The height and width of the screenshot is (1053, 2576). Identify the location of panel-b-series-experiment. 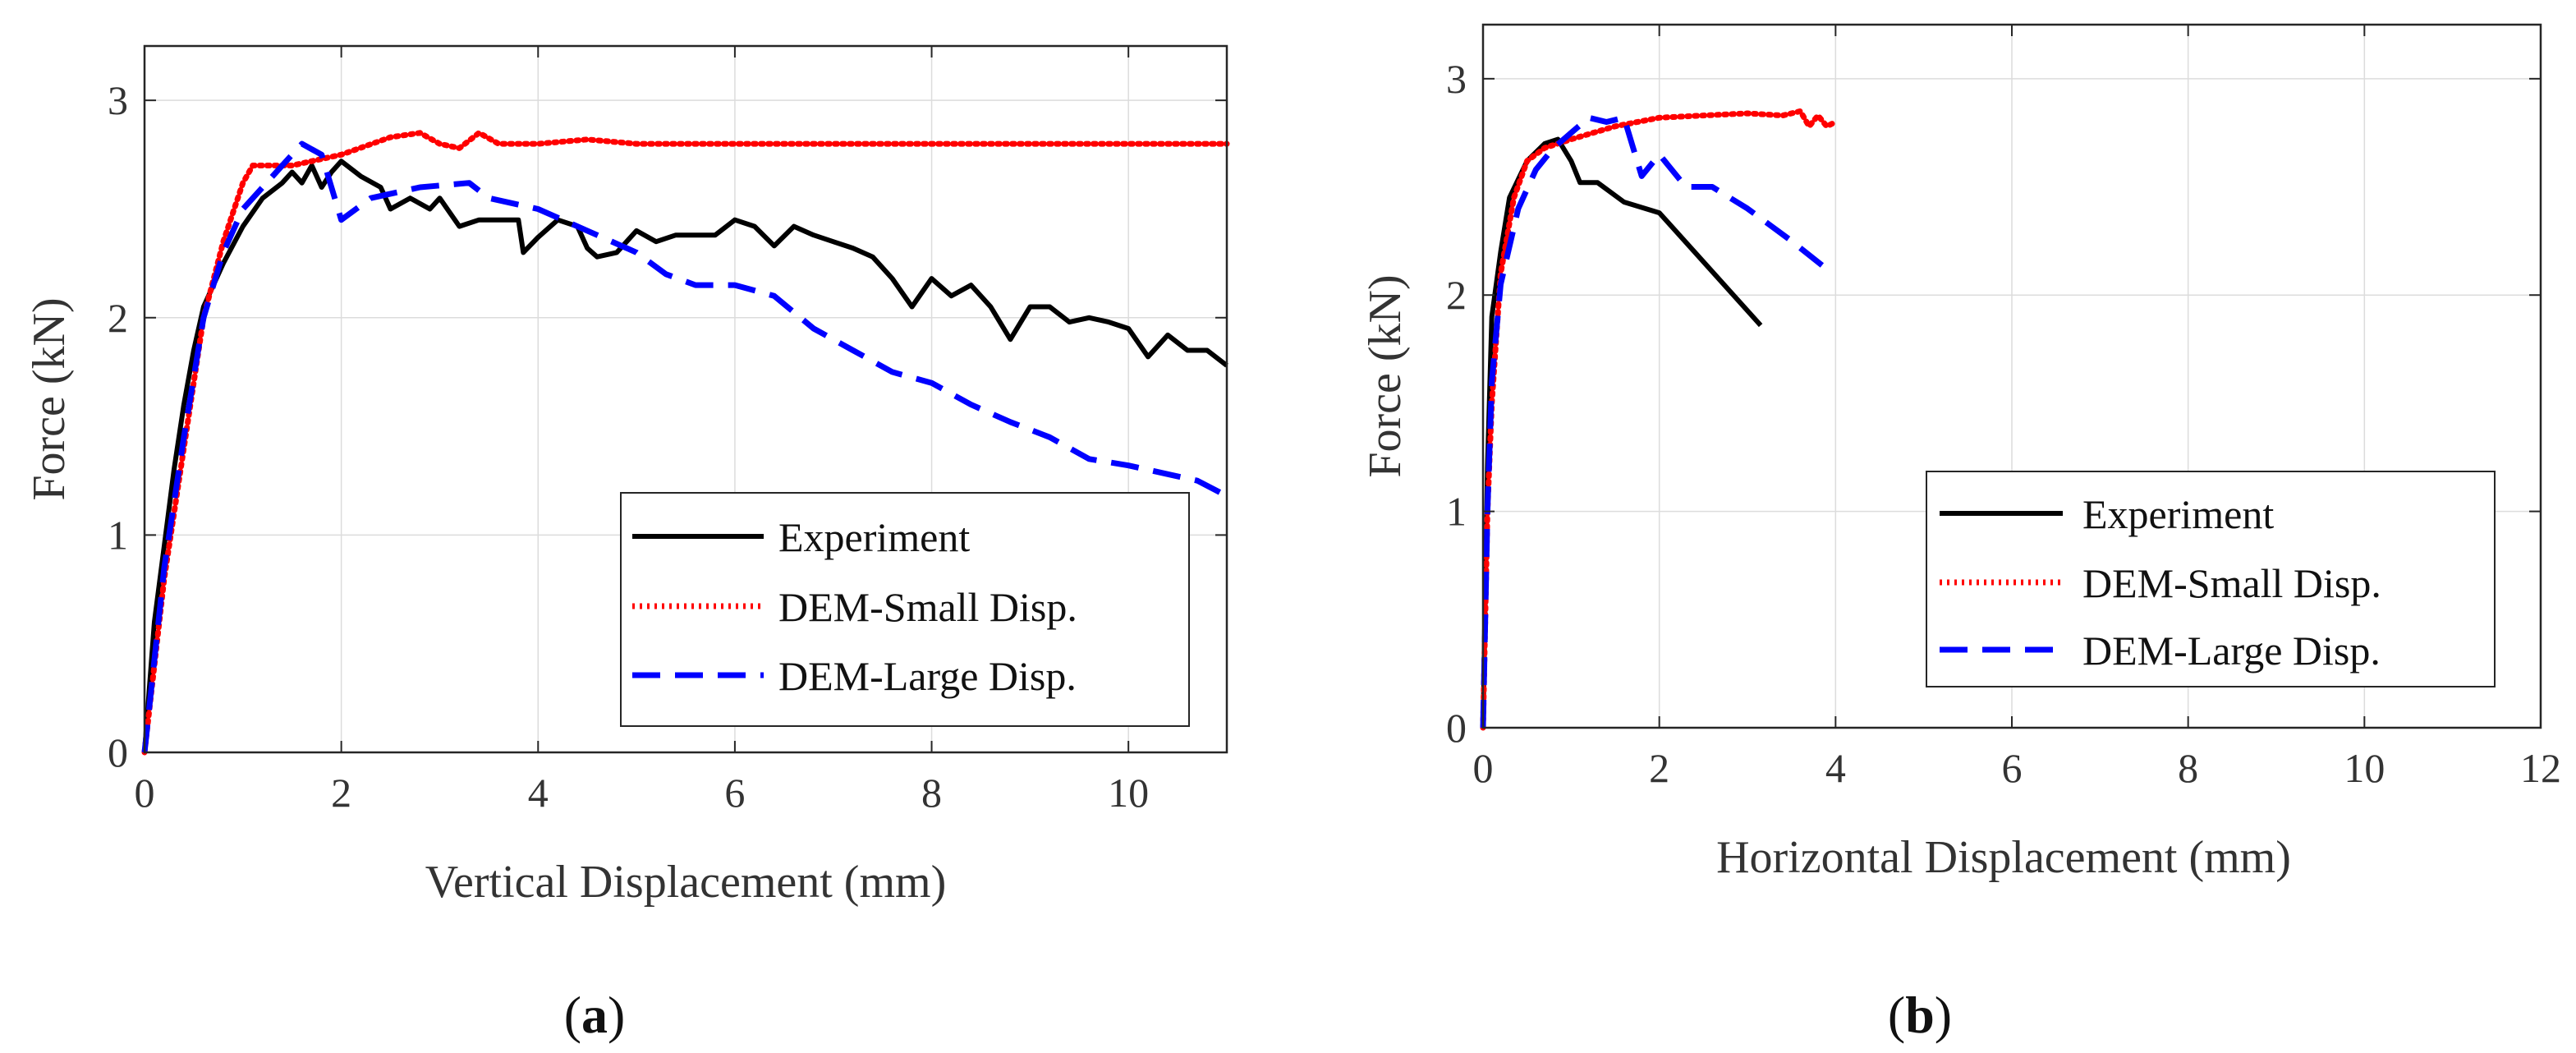
(1622, 432).